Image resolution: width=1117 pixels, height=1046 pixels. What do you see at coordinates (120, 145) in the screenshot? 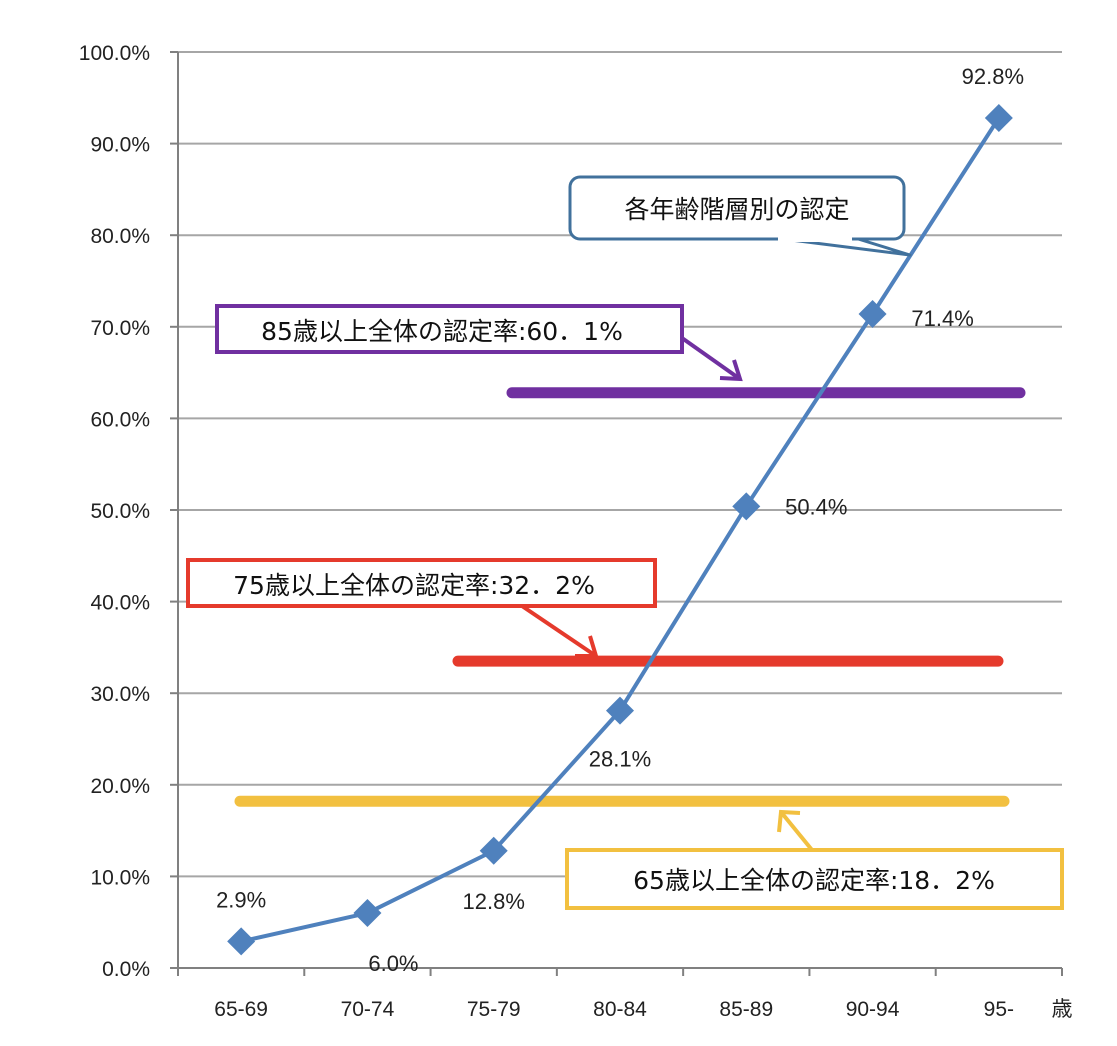
I see `y-tick-label: 90.0%` at bounding box center [120, 145].